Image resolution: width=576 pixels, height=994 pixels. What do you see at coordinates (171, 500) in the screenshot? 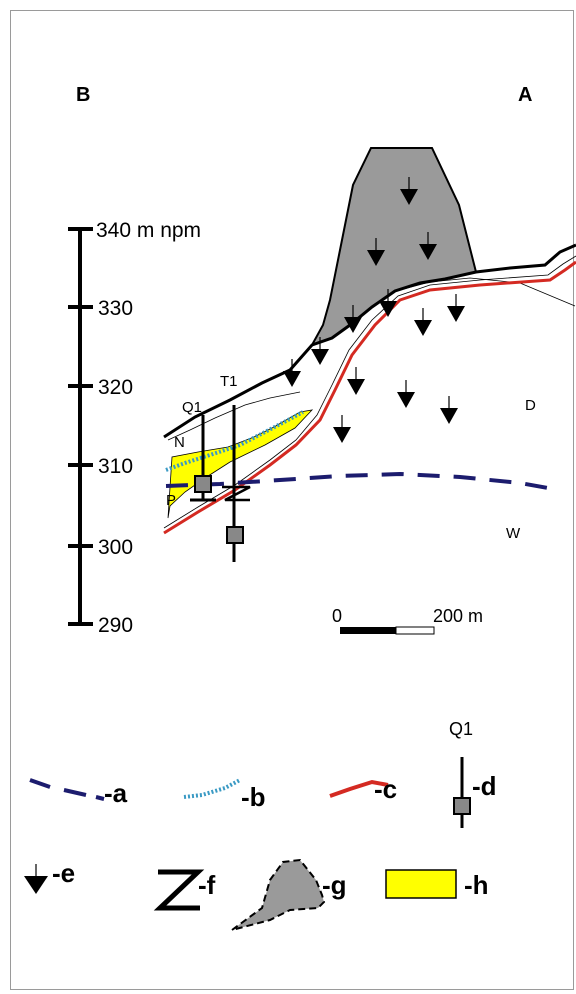
I see `label-p: P` at bounding box center [171, 500].